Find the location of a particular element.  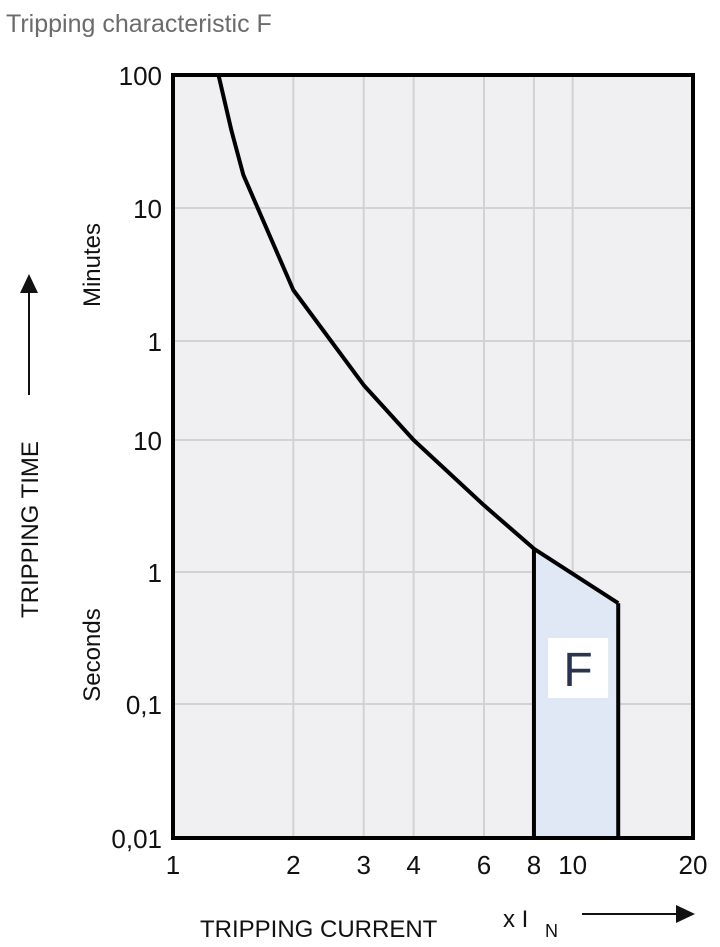

x-axis-label: TRIPPING CURRENT is located at coordinates (319, 929).